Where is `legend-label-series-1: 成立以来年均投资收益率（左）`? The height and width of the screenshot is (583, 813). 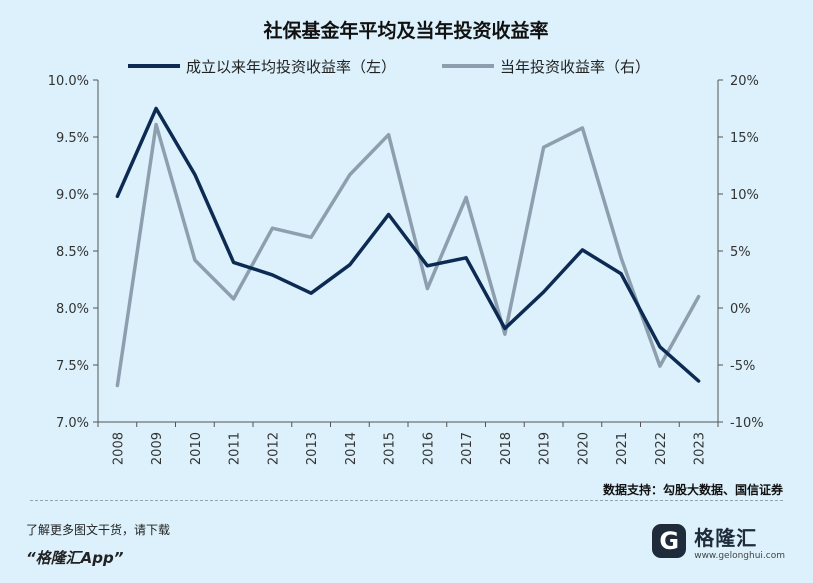
legend-label-series-1: 成立以来年均投资收益率（左） is located at coordinates (291, 67).